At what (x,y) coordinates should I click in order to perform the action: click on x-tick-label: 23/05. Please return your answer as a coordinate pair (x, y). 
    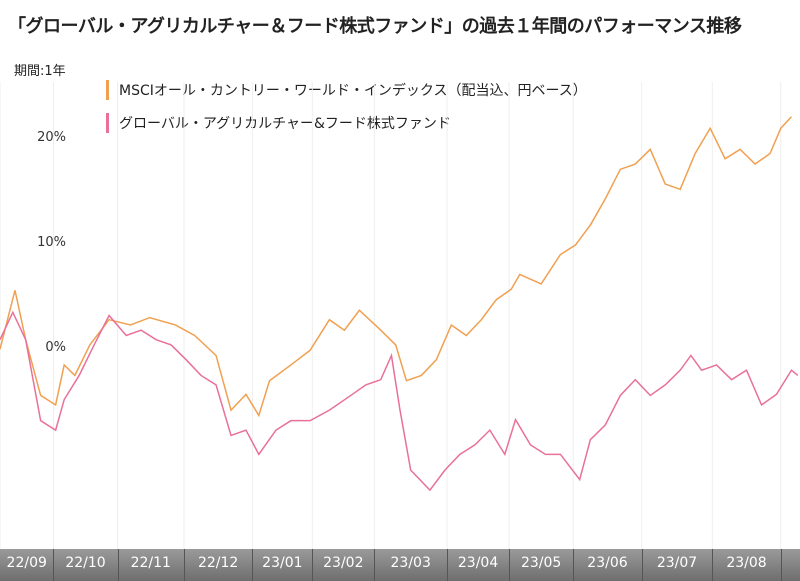
    Looking at the image, I should click on (541, 563).